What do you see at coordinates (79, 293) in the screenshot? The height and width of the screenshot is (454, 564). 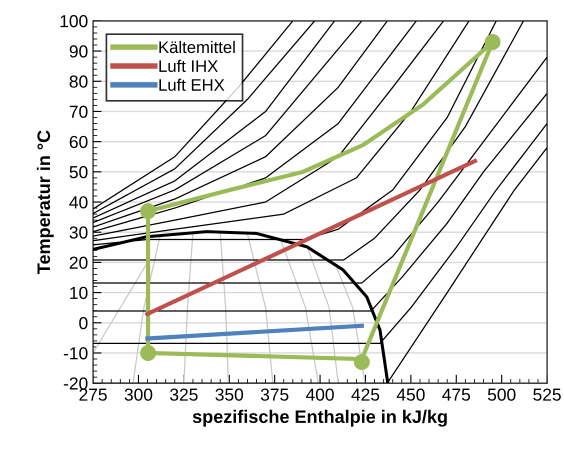 I see `y-tick-label: 10` at bounding box center [79, 293].